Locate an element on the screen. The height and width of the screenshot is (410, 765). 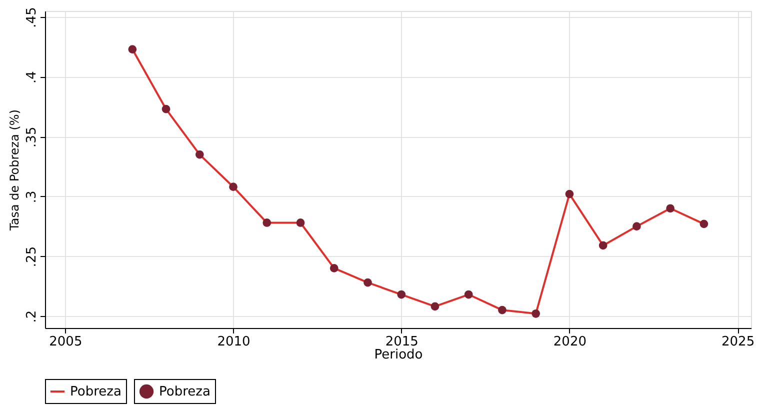
y-tick-label: .35 is located at coordinates (32, 137).